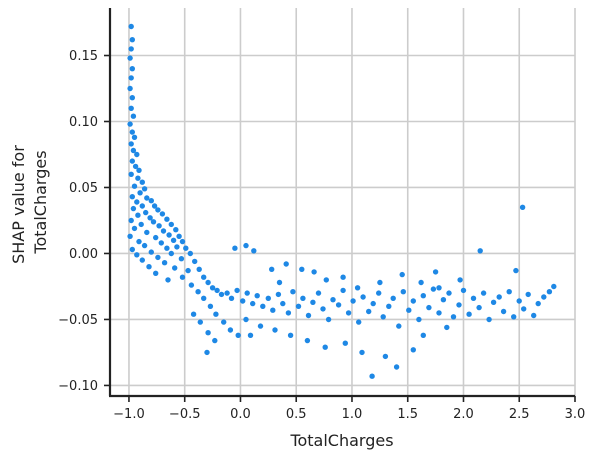 This screenshot has width=594, height=459. Describe the element at coordinates (83, 122) in the screenshot. I see `y-tick-label: 0.10` at that location.